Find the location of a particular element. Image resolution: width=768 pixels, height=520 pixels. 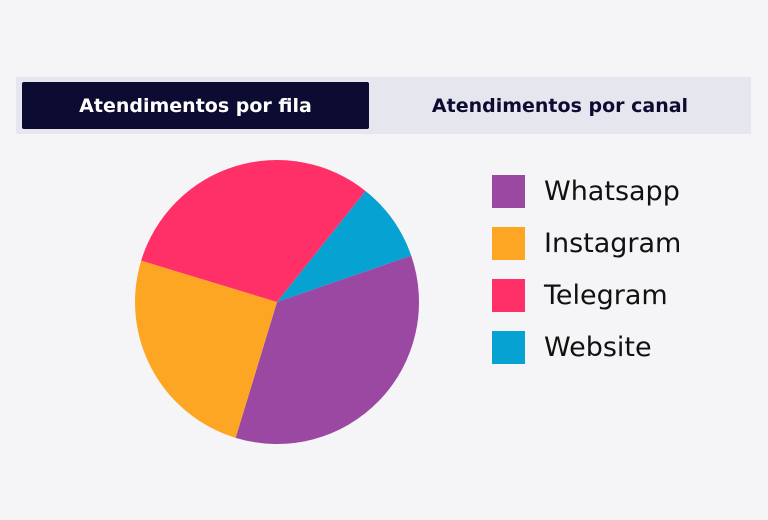

legend-item-website: Website is located at coordinates (612, 347).